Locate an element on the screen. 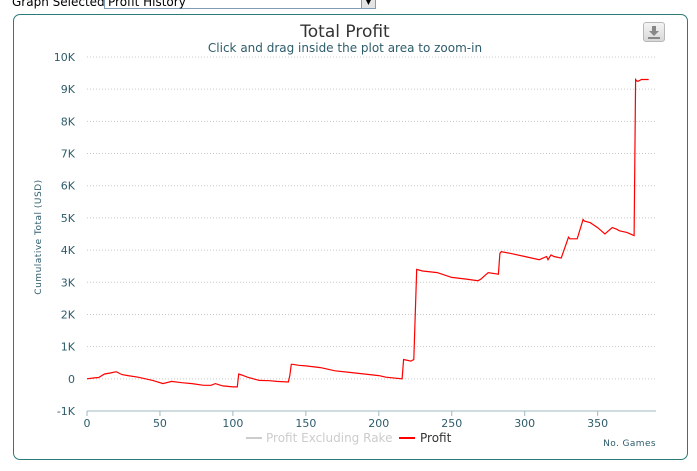 Image resolution: width=697 pixels, height=471 pixels. x-tick-label: 50 is located at coordinates (160, 423).